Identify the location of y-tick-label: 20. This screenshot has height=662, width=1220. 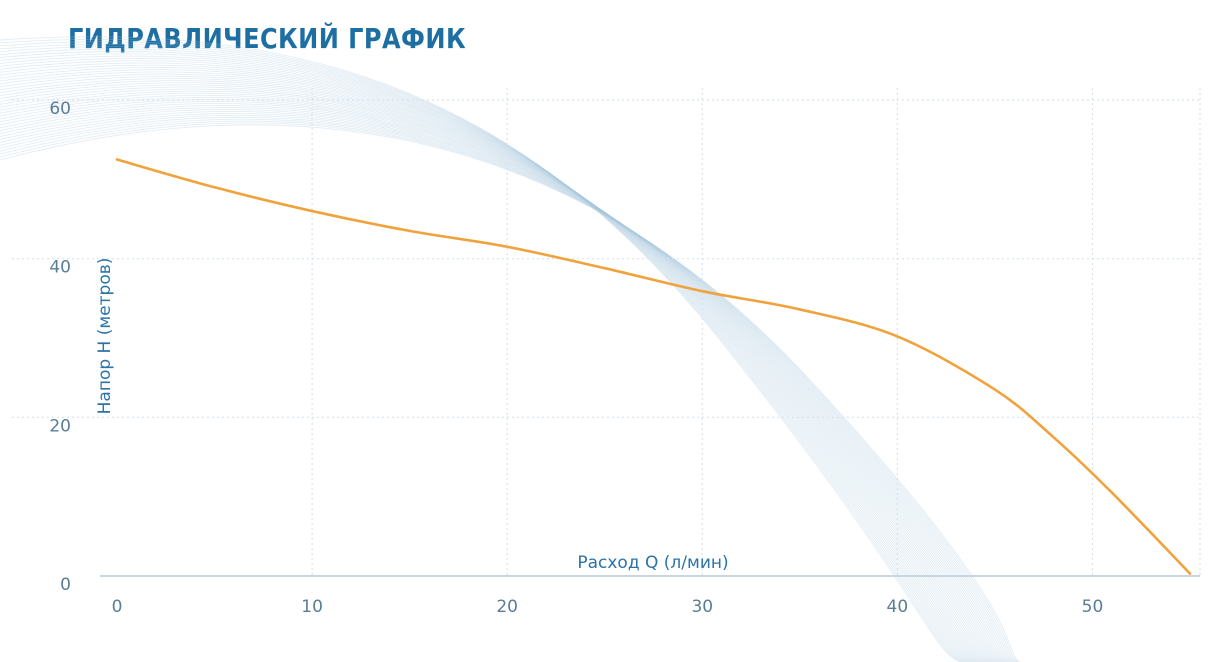
(60, 426).